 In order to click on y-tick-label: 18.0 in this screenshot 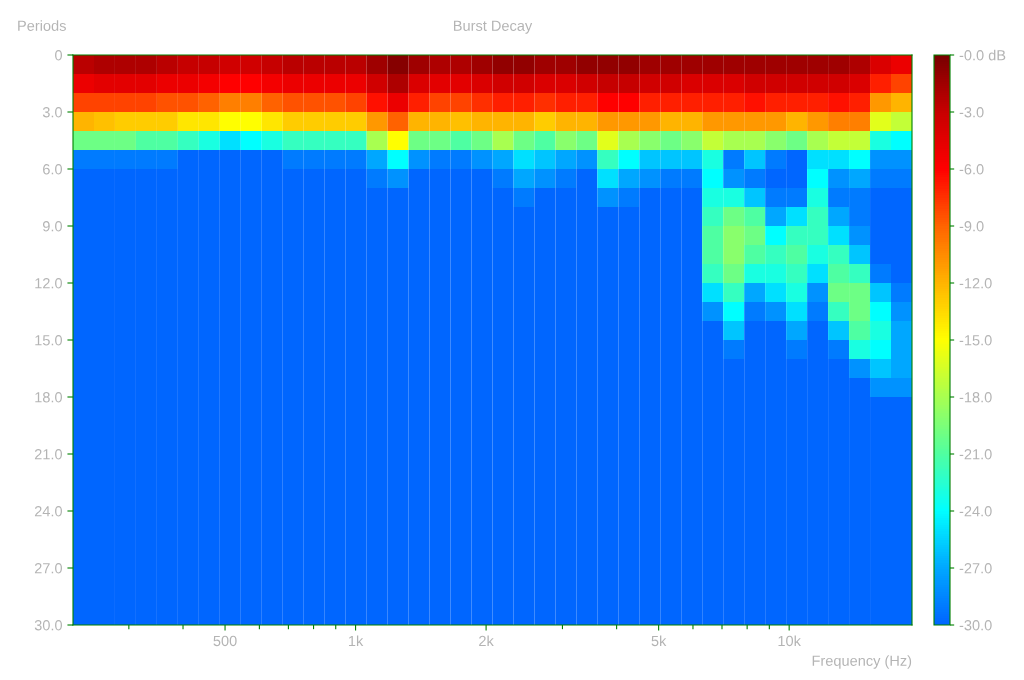, I will do `click(49, 397)`.